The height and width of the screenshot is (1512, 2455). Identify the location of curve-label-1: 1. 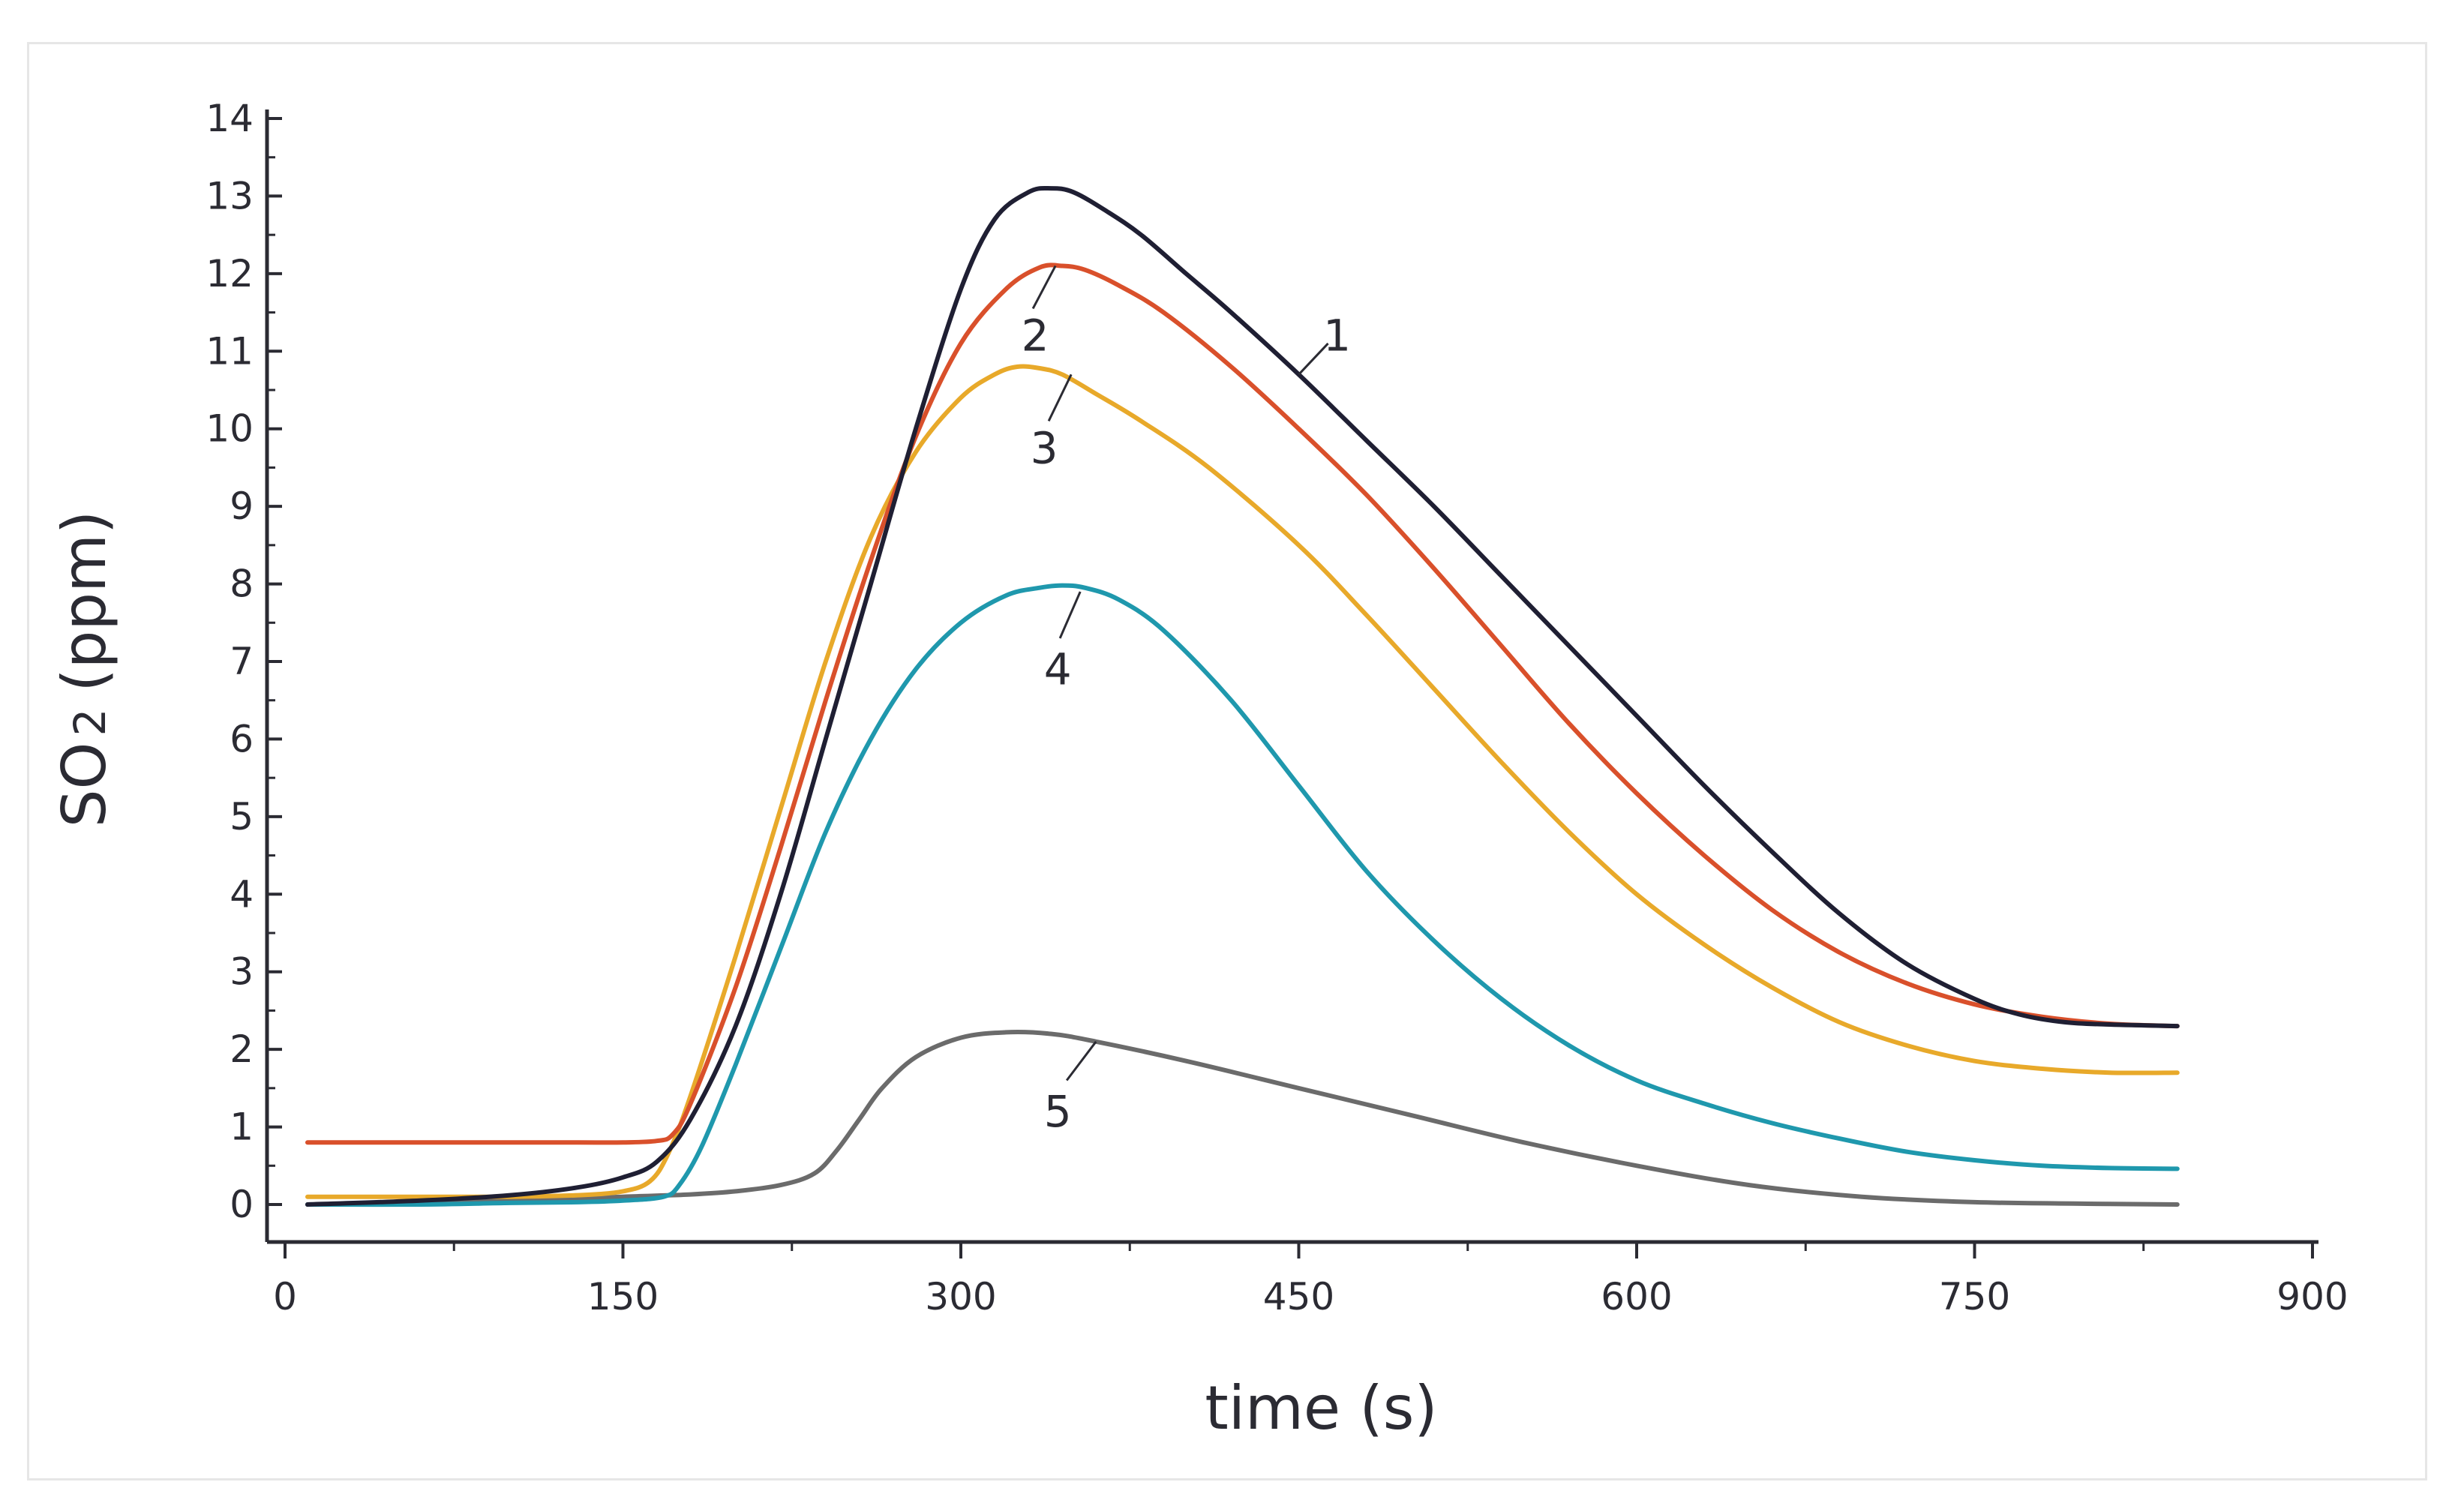
(1337, 336).